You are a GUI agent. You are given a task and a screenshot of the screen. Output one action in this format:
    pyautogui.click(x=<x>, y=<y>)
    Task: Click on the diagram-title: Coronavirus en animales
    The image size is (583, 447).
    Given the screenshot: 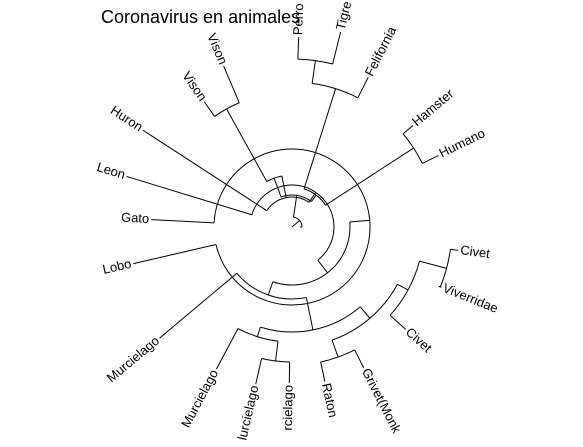 What is the action you would take?
    pyautogui.click(x=201, y=17)
    